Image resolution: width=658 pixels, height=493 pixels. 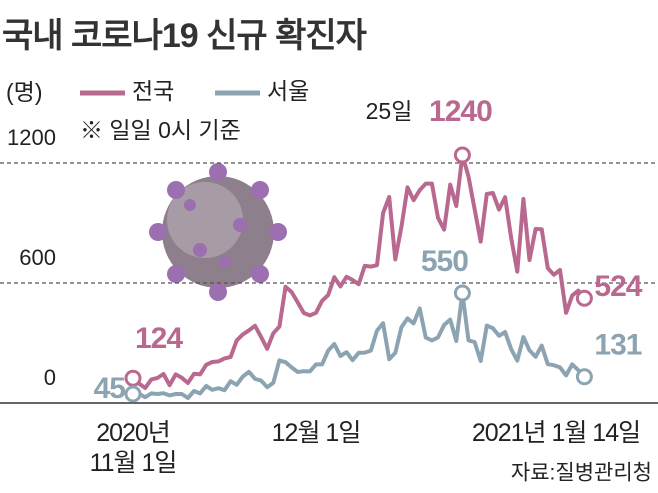 What do you see at coordinates (159, 338) in the screenshot?
I see `data-label: 124` at bounding box center [159, 338].